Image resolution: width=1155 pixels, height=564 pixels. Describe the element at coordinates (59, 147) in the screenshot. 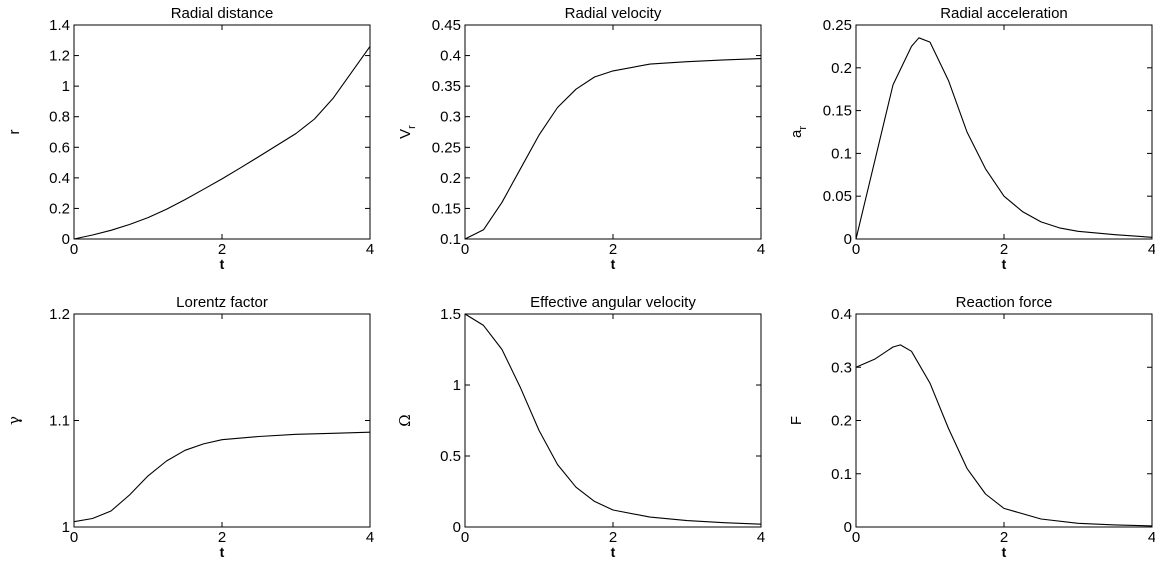

I see `y-tick-label: 0.6` at that location.